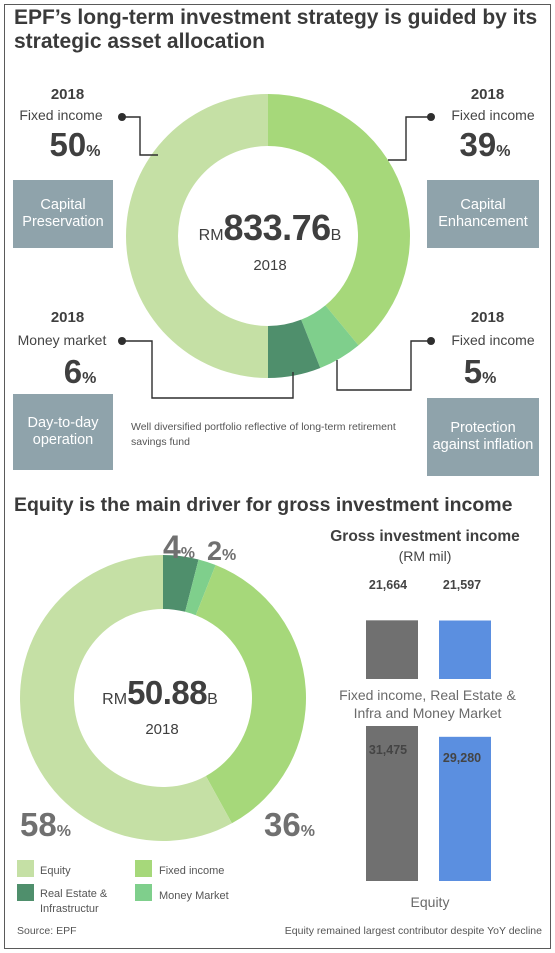 The height and width of the screenshot is (953, 555). I want to click on income-percent: 2%, so click(222, 551).